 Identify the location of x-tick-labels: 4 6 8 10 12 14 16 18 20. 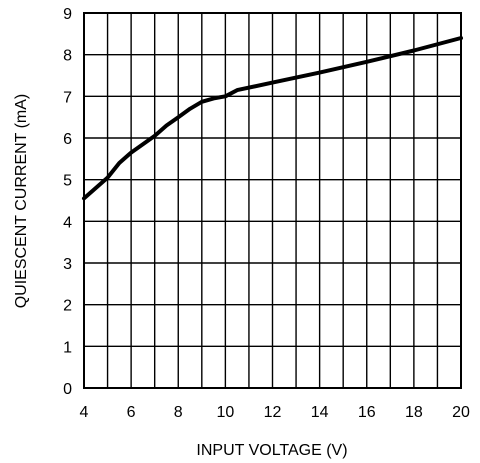
(275, 412).